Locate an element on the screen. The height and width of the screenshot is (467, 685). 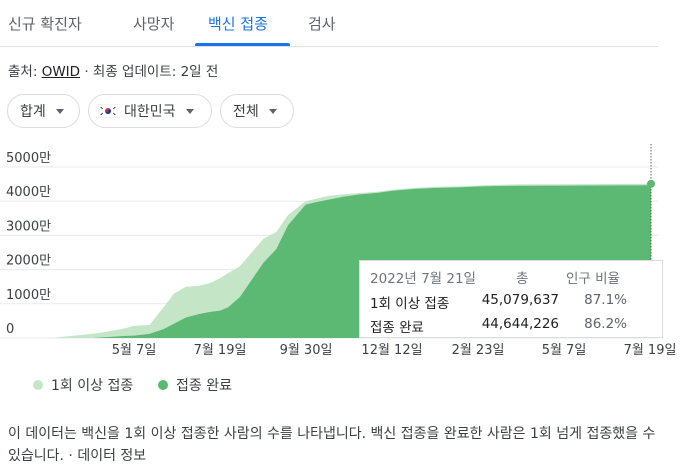
active-tab-indicator is located at coordinates (242, 44).